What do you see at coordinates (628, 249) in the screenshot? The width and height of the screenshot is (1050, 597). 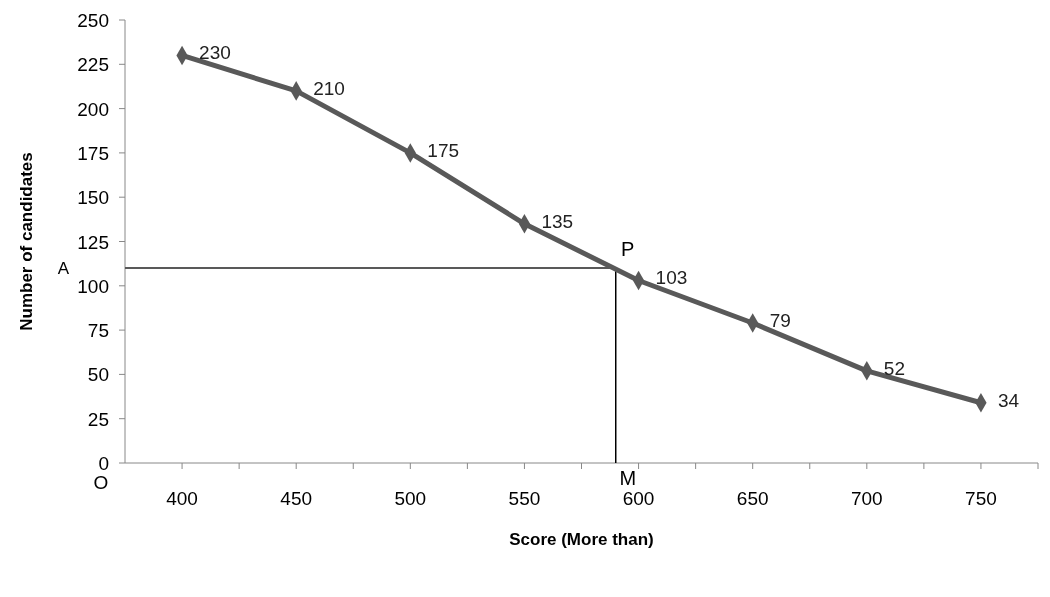 I see `annotation: P` at bounding box center [628, 249].